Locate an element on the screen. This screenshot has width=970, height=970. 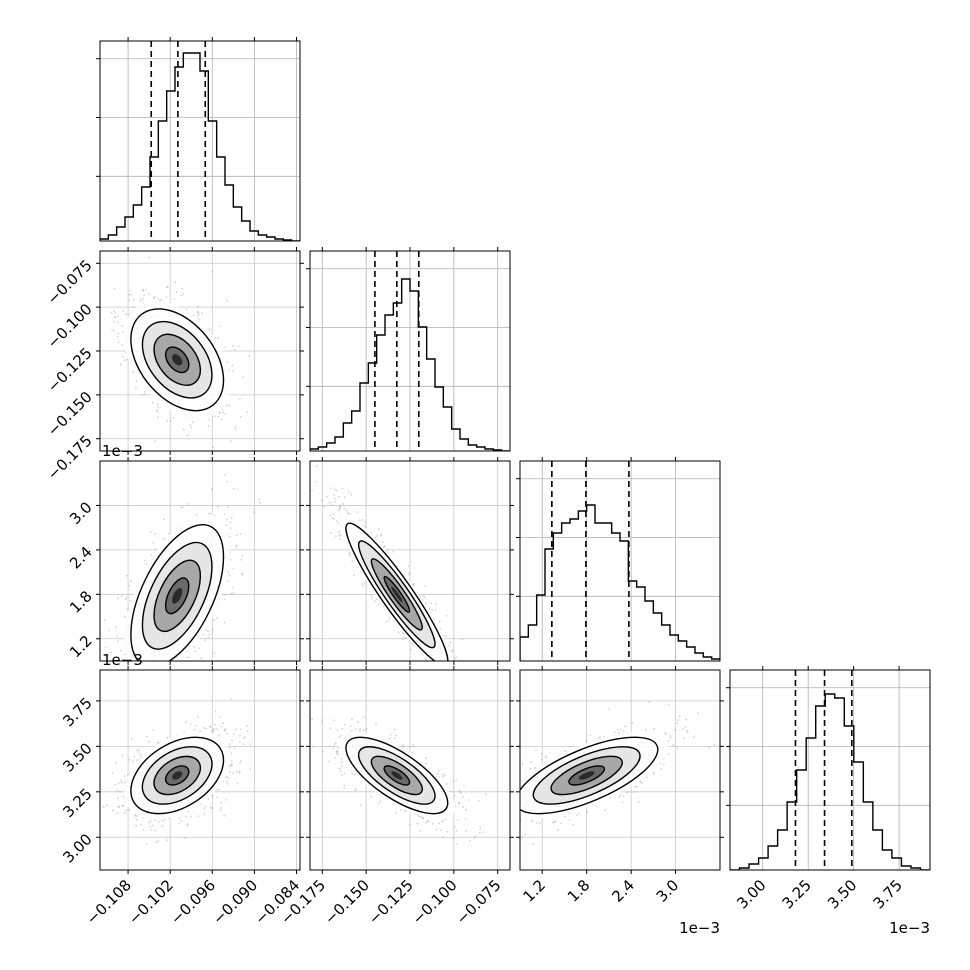
density-level is located at coordinates (177, 595).